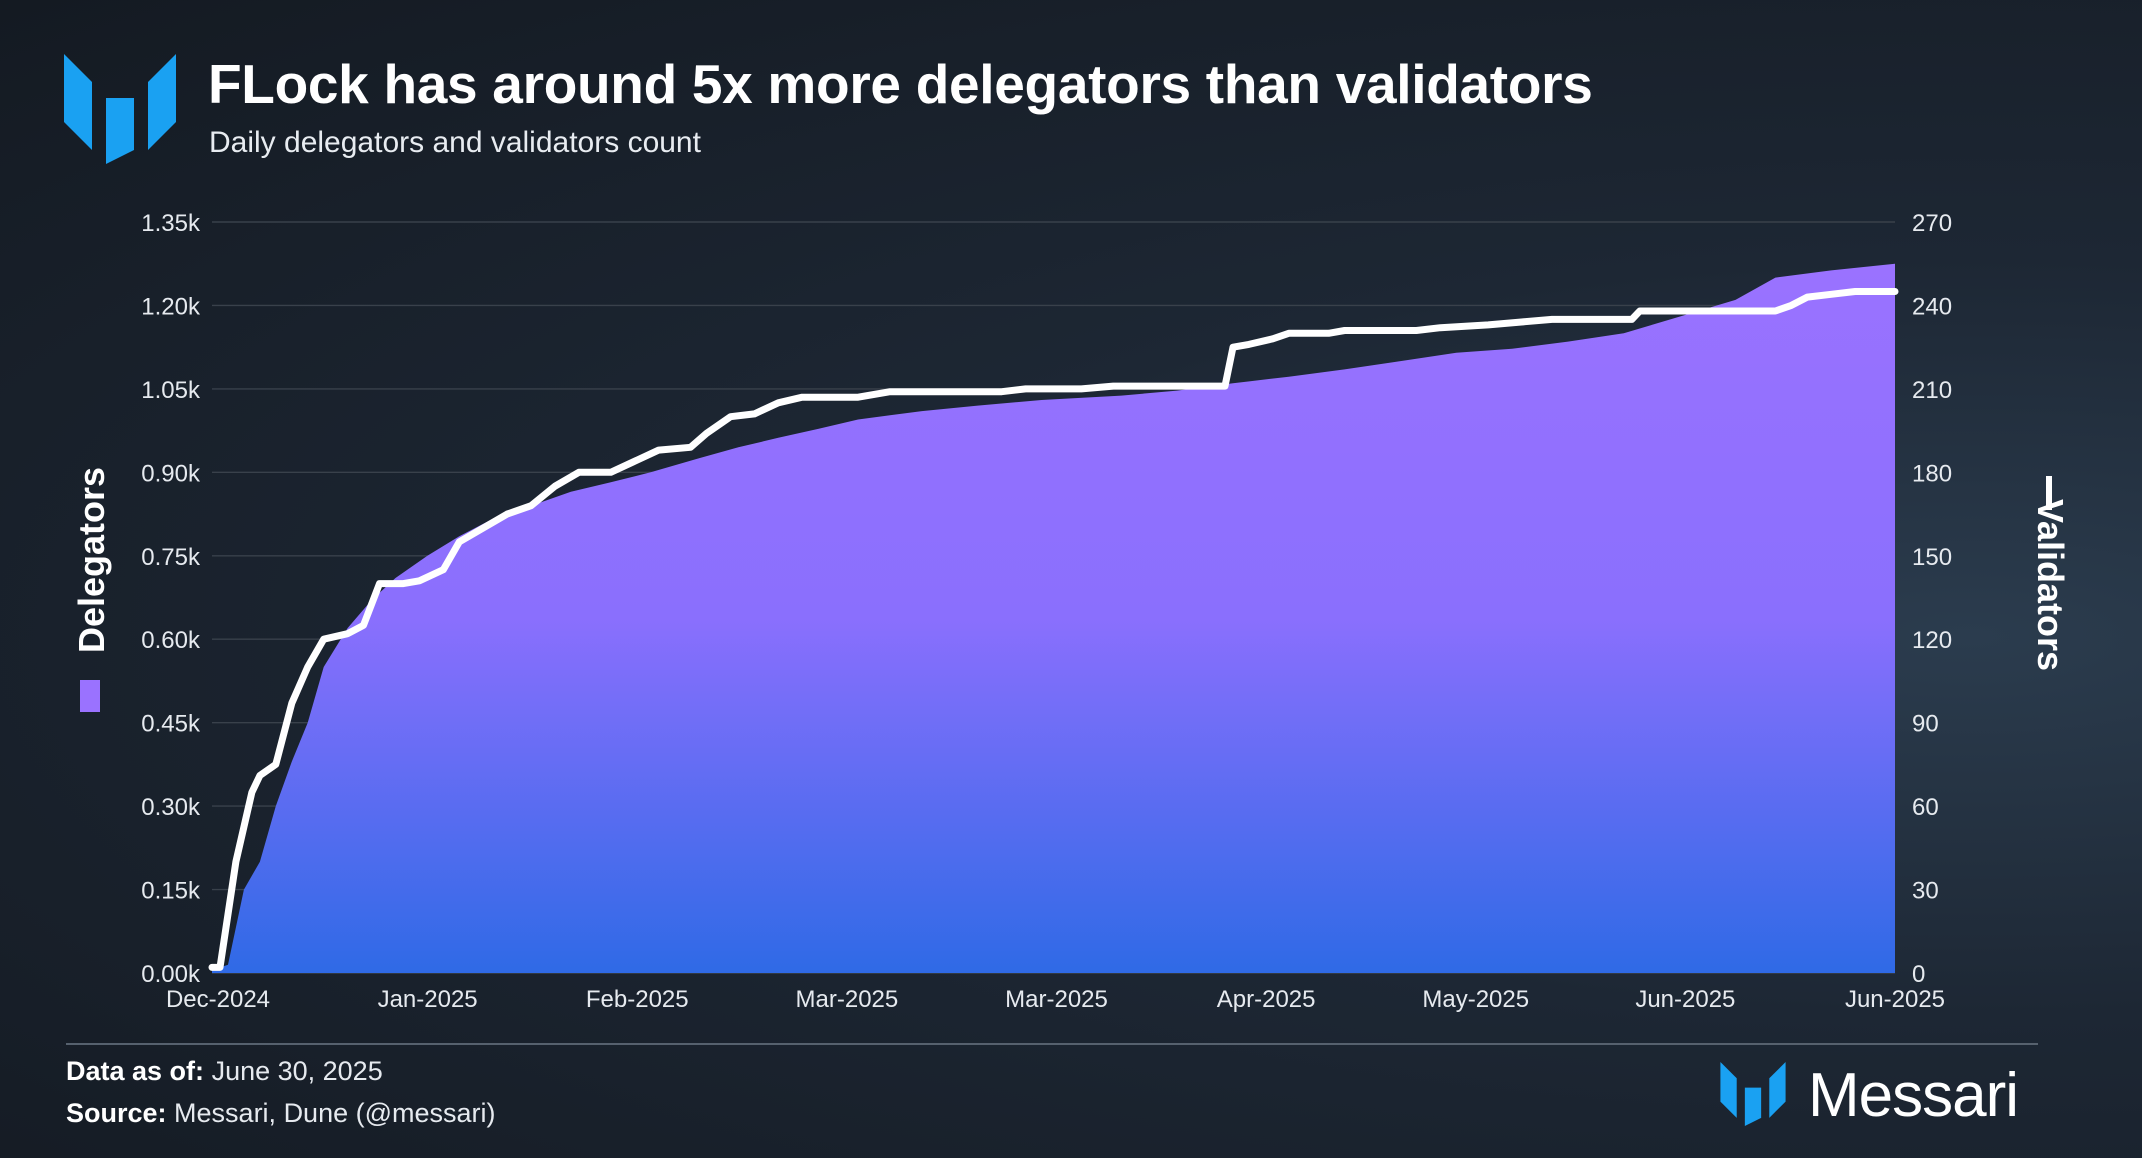 Image resolution: width=2142 pixels, height=1158 pixels. Describe the element at coordinates (1913, 1095) in the screenshot. I see `brand-name: Messari` at that location.